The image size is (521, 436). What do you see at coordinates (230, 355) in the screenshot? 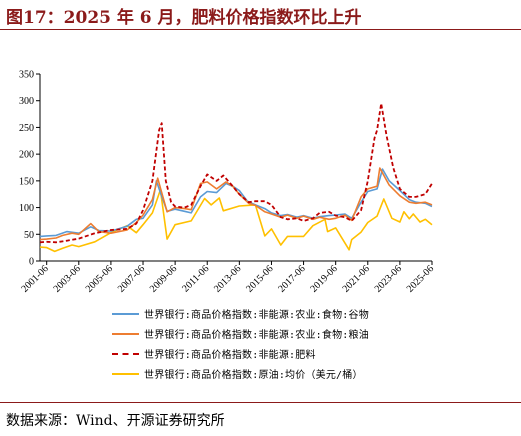
I see `legend-label: 世界银行:商品价格指数:非能源:肥料` at bounding box center [230, 355].